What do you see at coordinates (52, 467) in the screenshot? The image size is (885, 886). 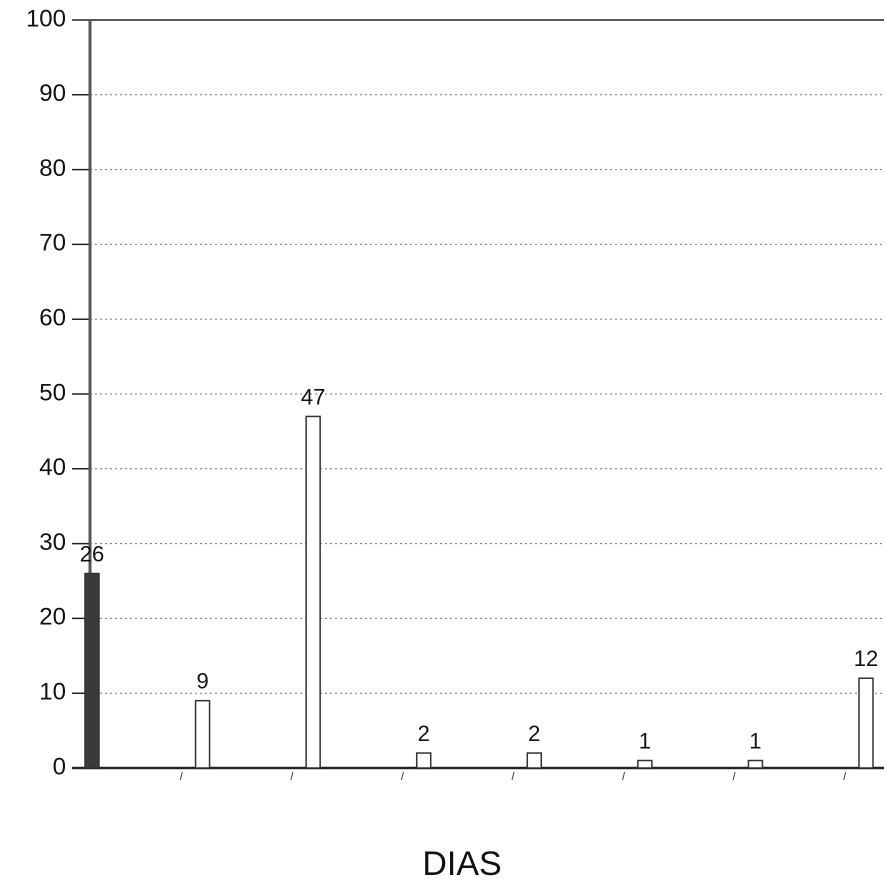 I see `y-tick-label: 40` at bounding box center [52, 467].